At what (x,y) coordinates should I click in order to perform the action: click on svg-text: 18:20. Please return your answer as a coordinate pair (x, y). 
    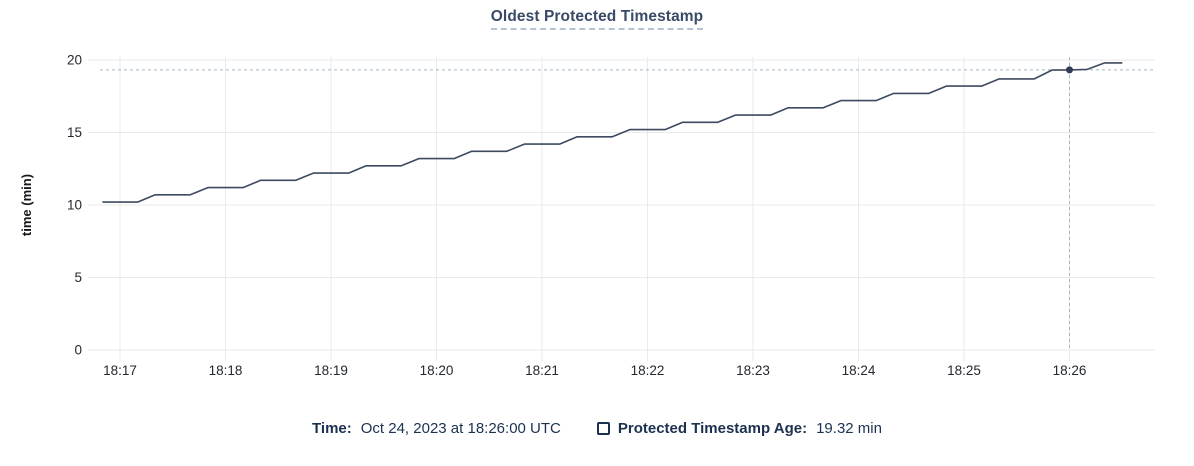
    Looking at the image, I should click on (437, 370).